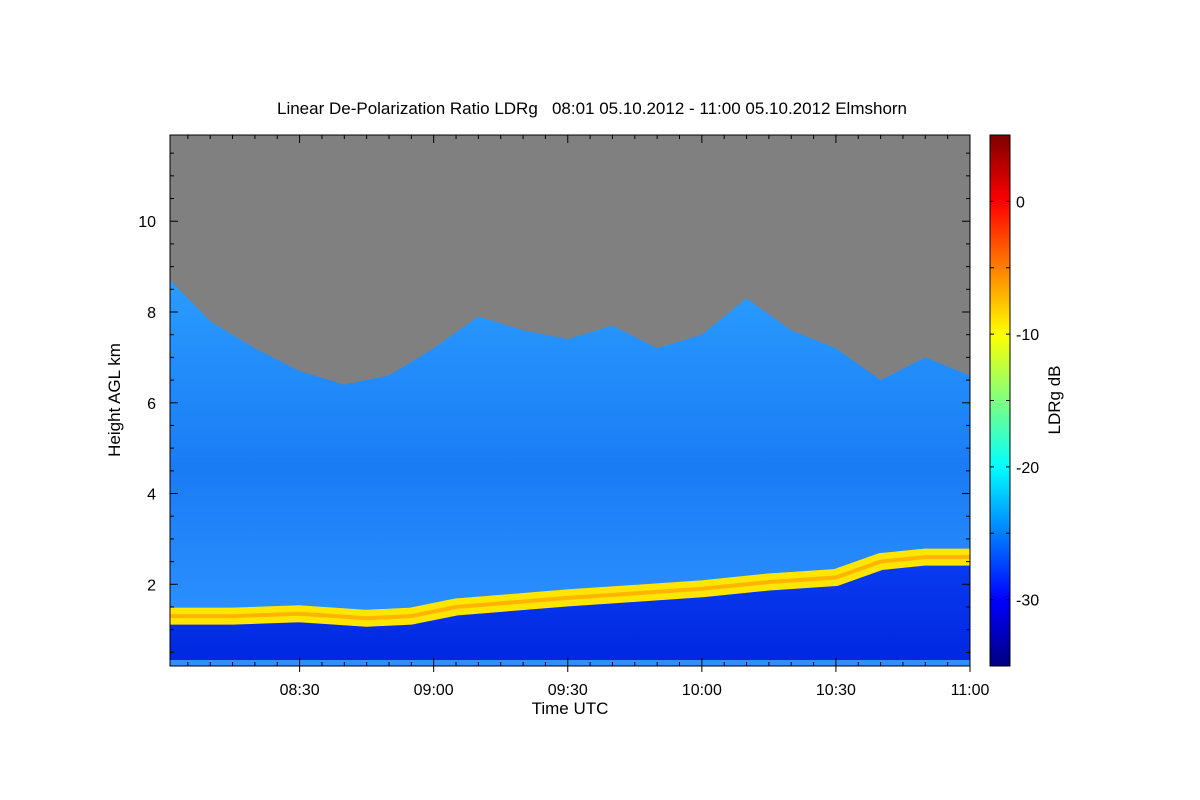 Image resolution: width=1200 pixels, height=800 pixels. I want to click on boundary-layer-band-core, so click(570, 588).